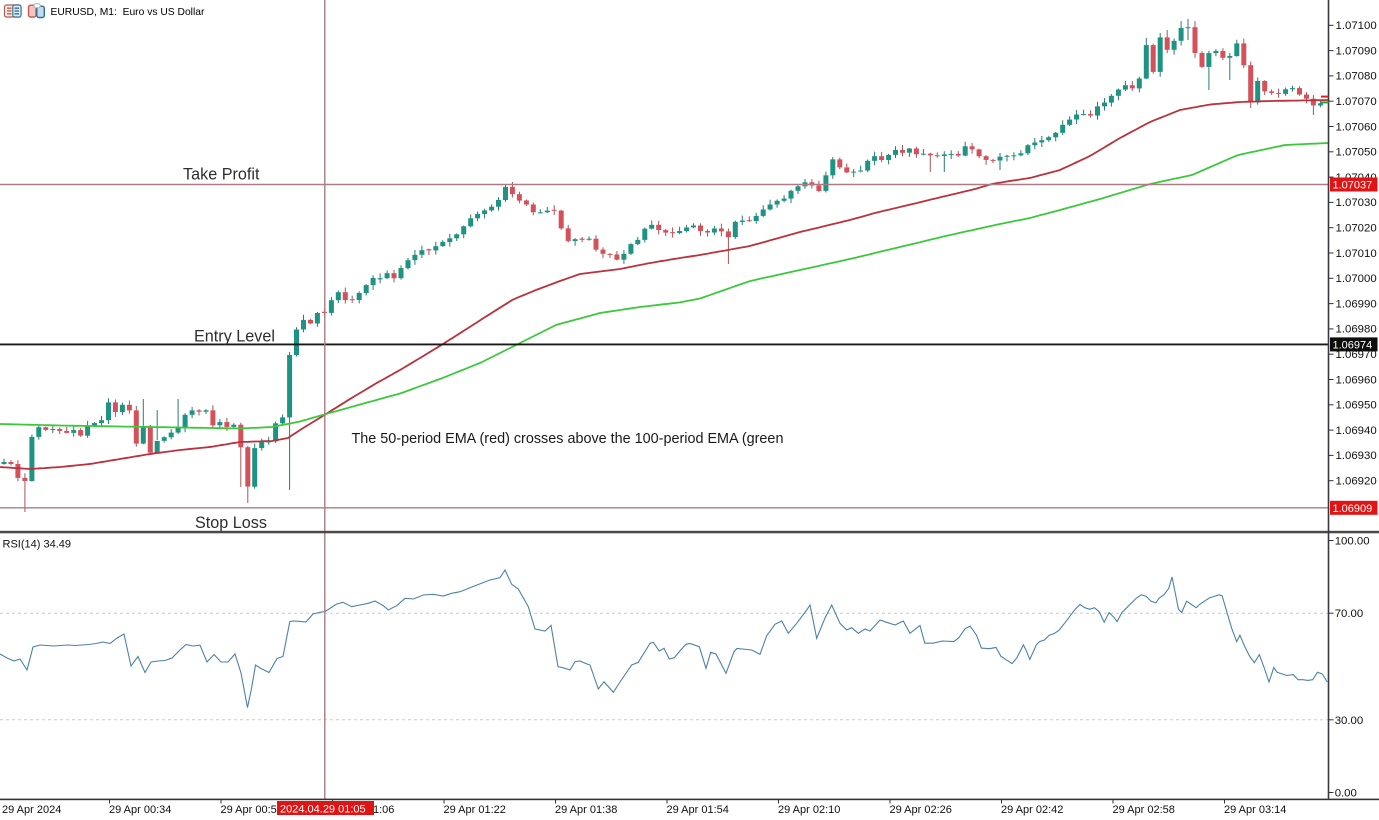 The image size is (1379, 820). What do you see at coordinates (1353, 509) in the screenshot?
I see `svg-text: 1.06909` at bounding box center [1353, 509].